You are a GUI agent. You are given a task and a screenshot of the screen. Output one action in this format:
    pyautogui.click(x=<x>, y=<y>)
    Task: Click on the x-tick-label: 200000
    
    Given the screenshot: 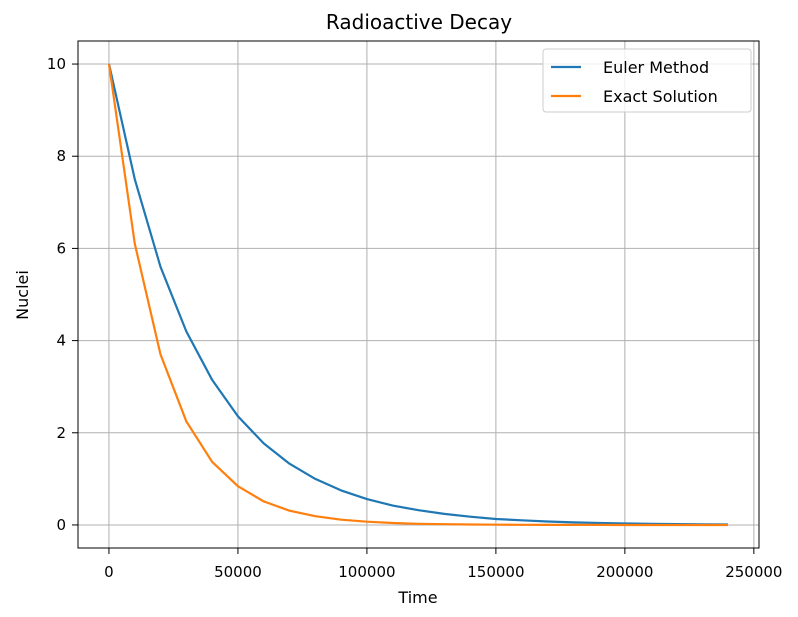 What is the action you would take?
    pyautogui.click(x=624, y=572)
    